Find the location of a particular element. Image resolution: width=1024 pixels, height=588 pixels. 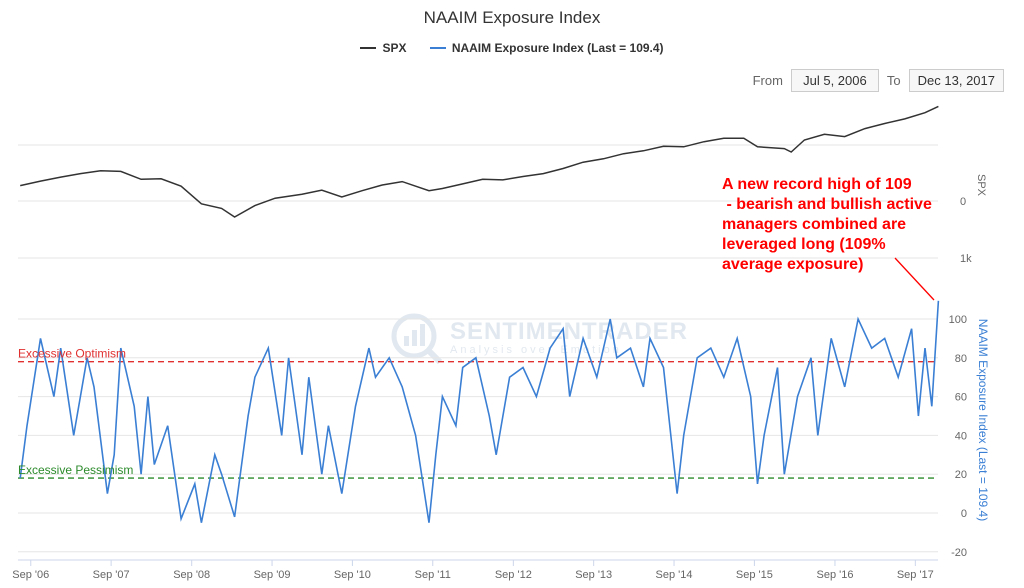

legend-swatch-naaim is located at coordinates (437, 48).